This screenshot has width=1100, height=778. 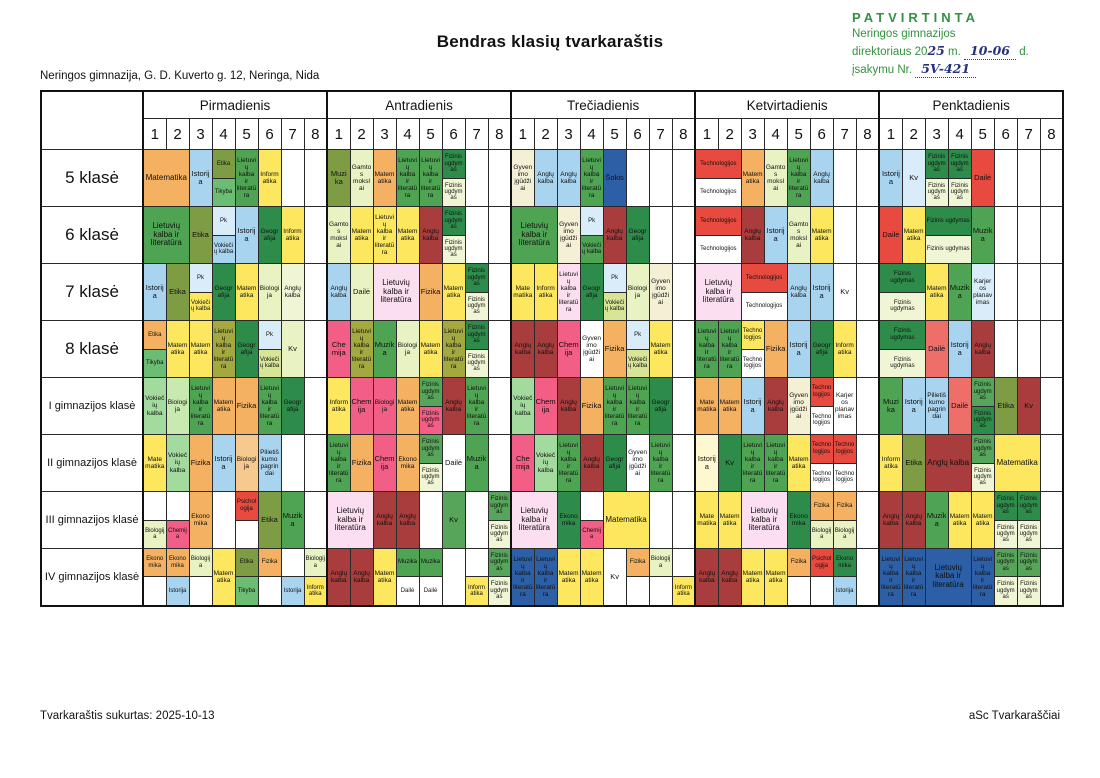 What do you see at coordinates (798, 235) in the screenshot?
I see `lesson-cell: Gamtos mokslai` at bounding box center [798, 235].